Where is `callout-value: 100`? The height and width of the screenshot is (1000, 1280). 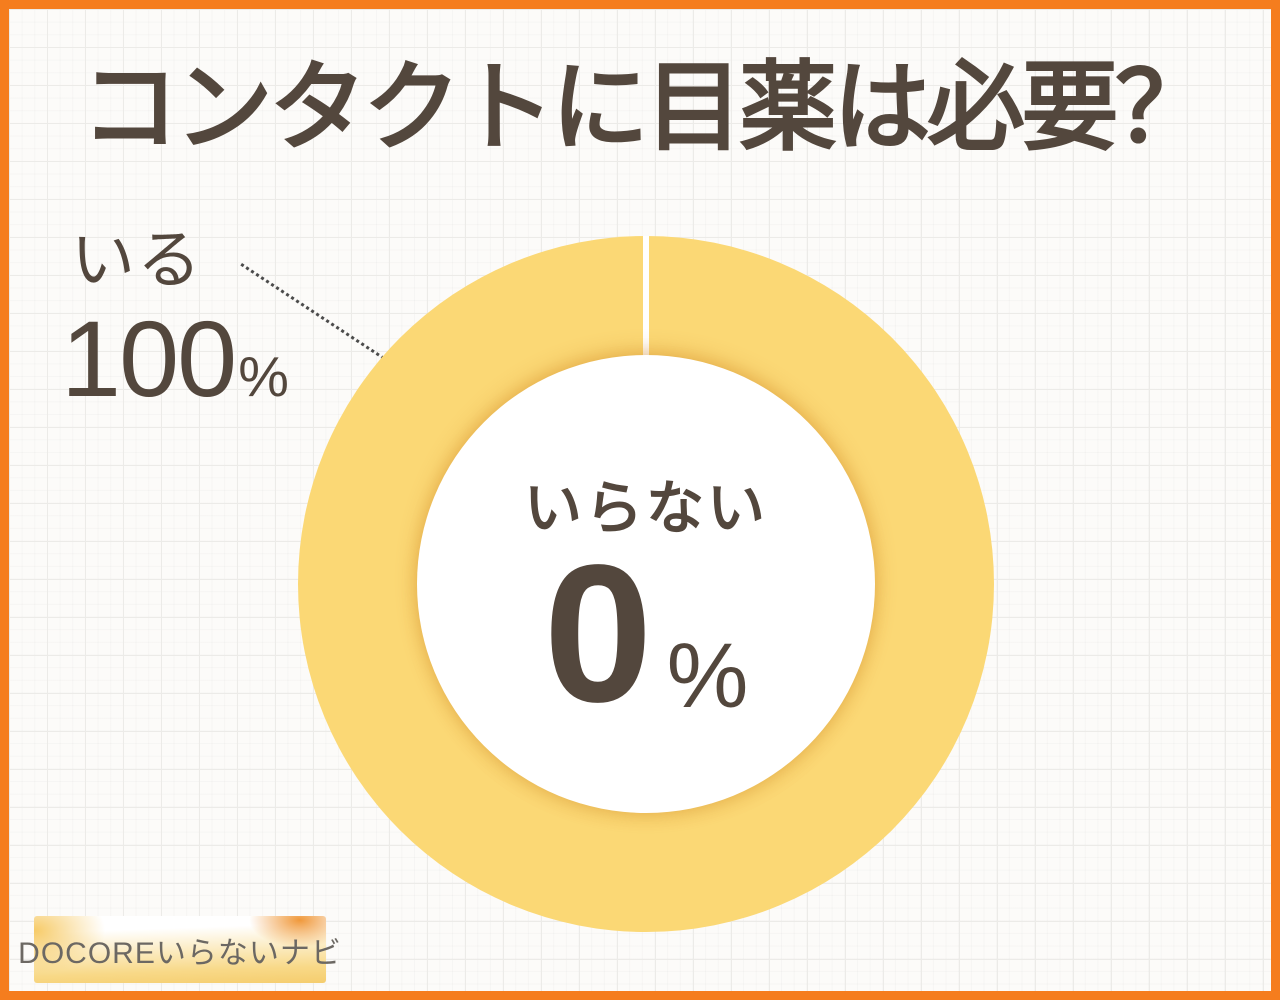
callout-value: 100 is located at coordinates (149, 358).